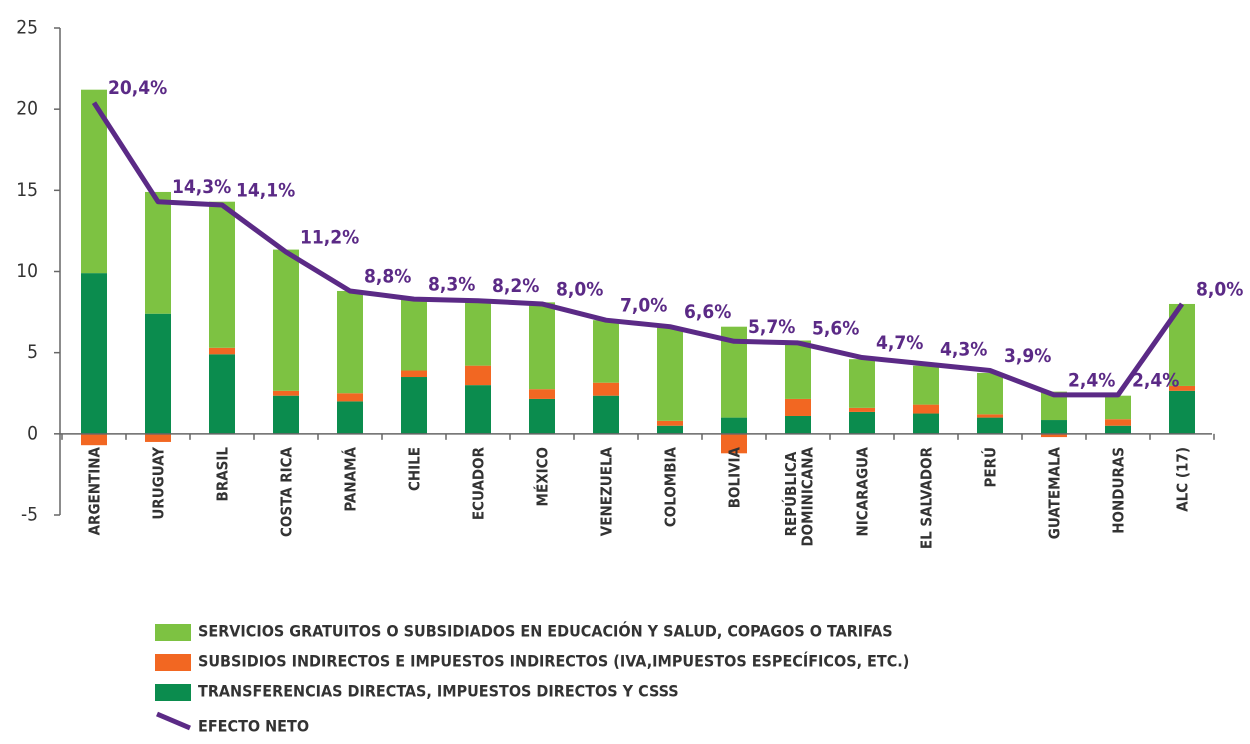 The image size is (1250, 744). What do you see at coordinates (643, 306) in the screenshot?
I see `data-label: 7,0%` at bounding box center [643, 306].